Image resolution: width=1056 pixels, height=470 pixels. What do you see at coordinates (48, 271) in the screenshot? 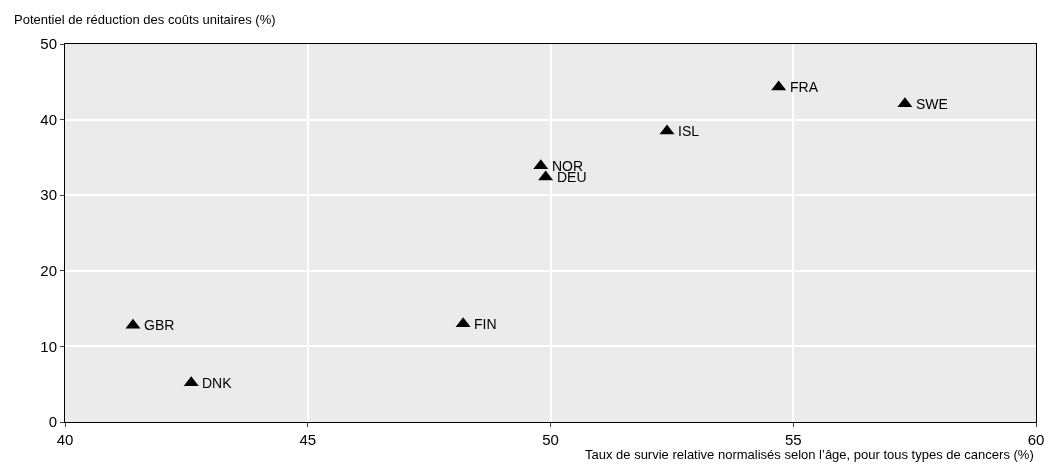
I see `y-tick-label: 20` at bounding box center [48, 271].